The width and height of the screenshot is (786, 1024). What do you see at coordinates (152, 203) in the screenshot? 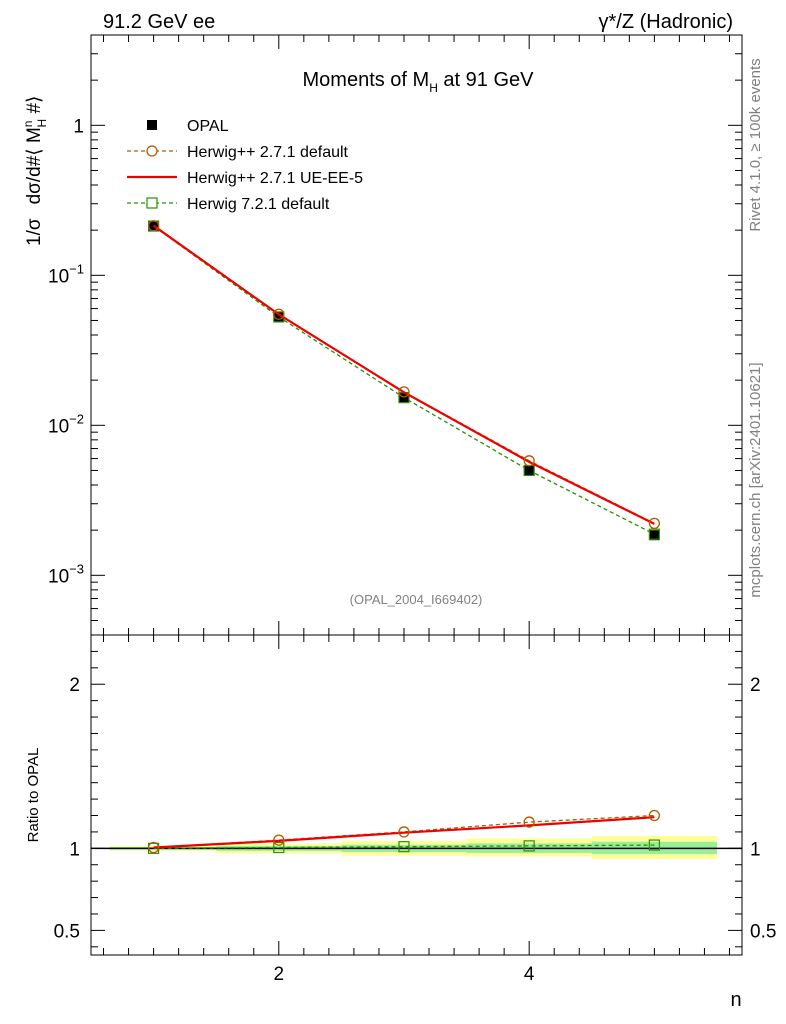
I see `legend-marker-herwig721` at bounding box center [152, 203].